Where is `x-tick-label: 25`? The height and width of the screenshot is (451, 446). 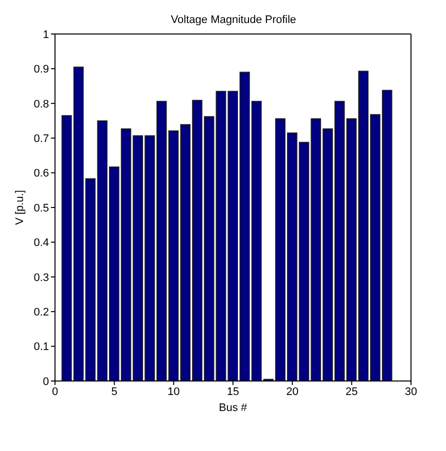 x-tick-label: 25 is located at coordinates (352, 392).